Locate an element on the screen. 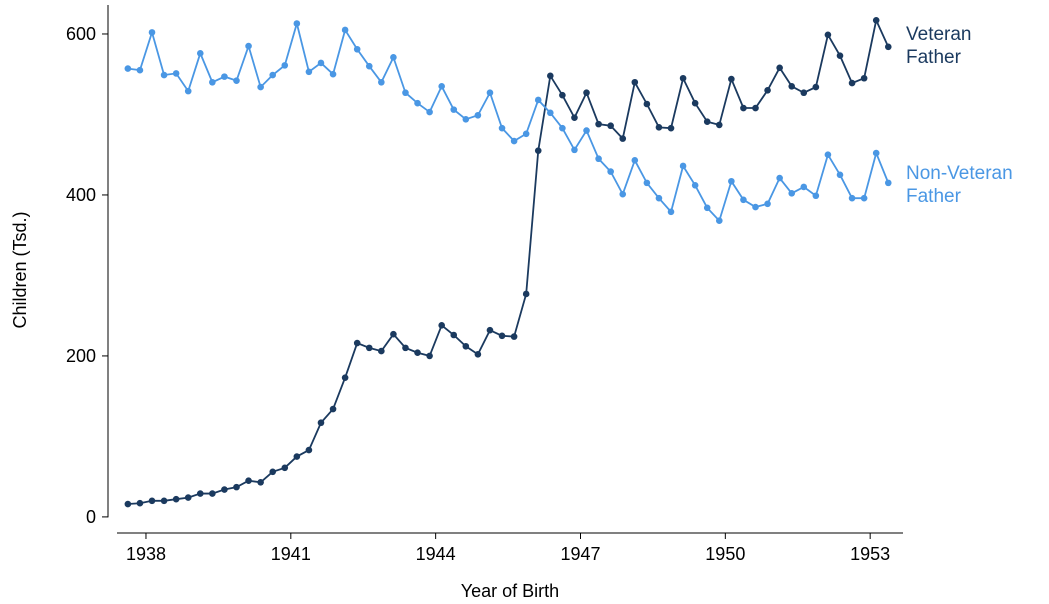 The image size is (1049, 604). y-tick-label: 200 is located at coordinates (81, 356).